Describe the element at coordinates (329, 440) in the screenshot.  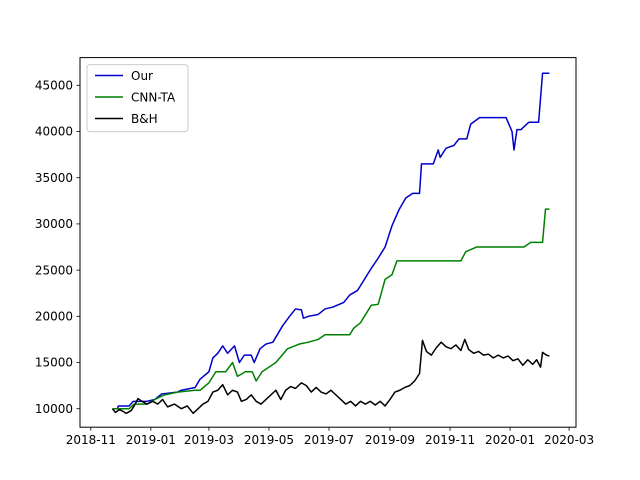
I see `x-tick-label: 2019-07` at that location.